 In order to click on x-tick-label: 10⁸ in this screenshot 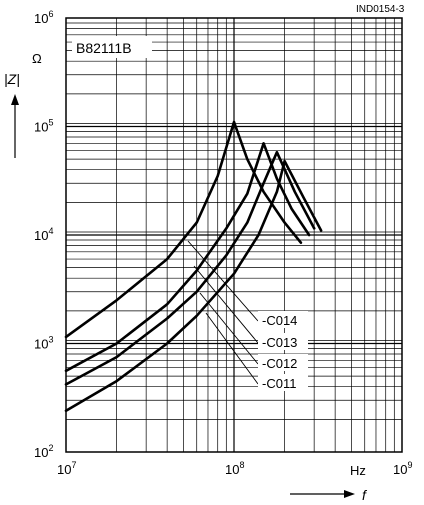, I will do `click(234, 468)`.